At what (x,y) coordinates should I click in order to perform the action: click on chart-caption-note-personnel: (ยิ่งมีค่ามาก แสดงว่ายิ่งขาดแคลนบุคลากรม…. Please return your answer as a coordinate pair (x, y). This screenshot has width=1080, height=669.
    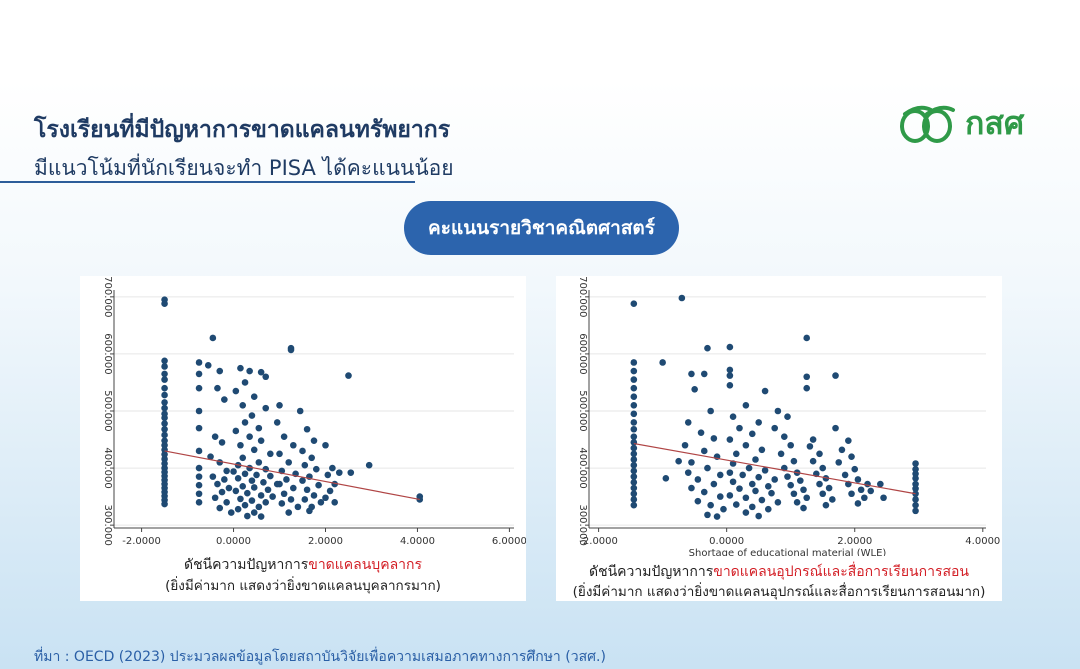
    Looking at the image, I should click on (303, 586).